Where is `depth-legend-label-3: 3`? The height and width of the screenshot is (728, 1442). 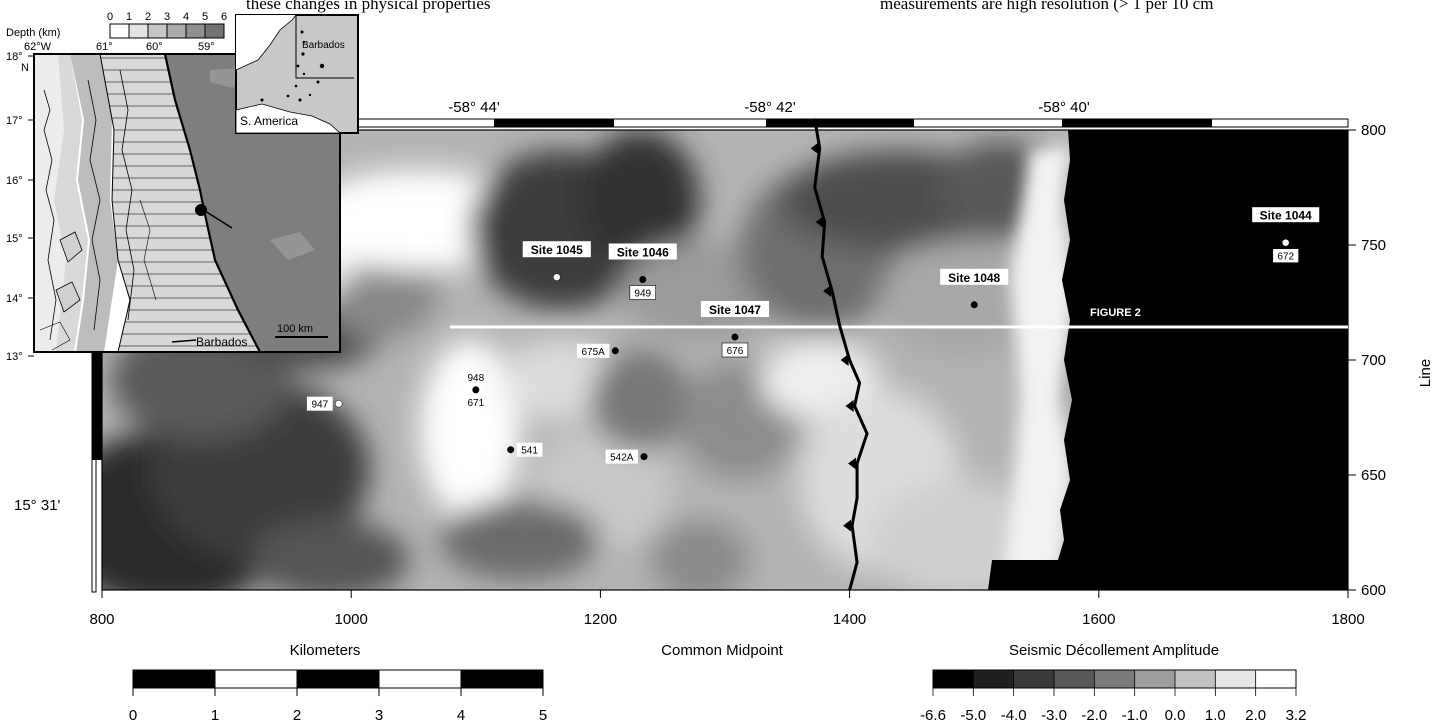
depth-legend-label-3: 3 is located at coordinates (167, 17).